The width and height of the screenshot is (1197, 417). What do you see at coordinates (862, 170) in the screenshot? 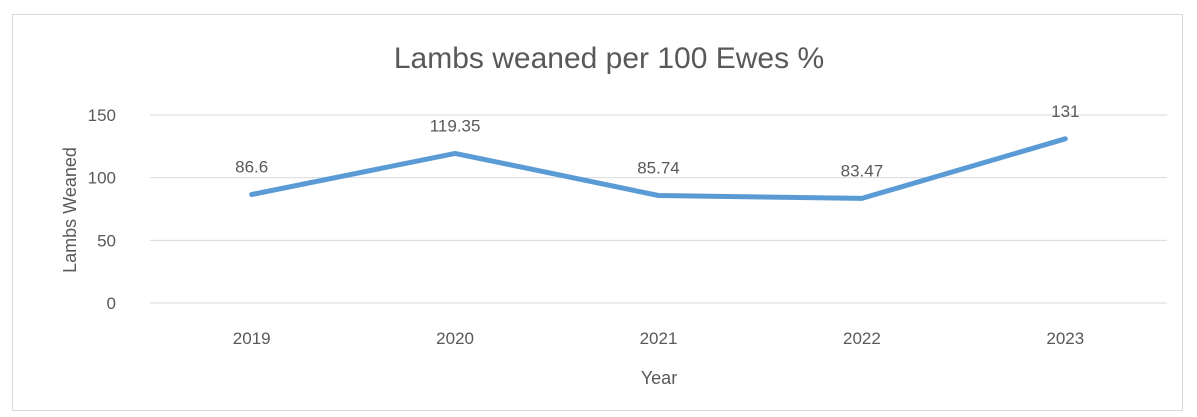
I see `data-label: 83.47` at bounding box center [862, 170].